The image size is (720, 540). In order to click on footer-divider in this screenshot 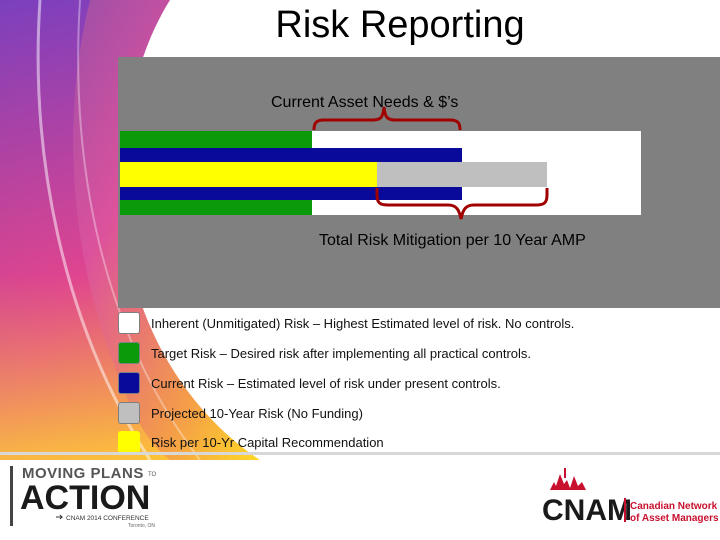, I will do `click(360, 453)`.